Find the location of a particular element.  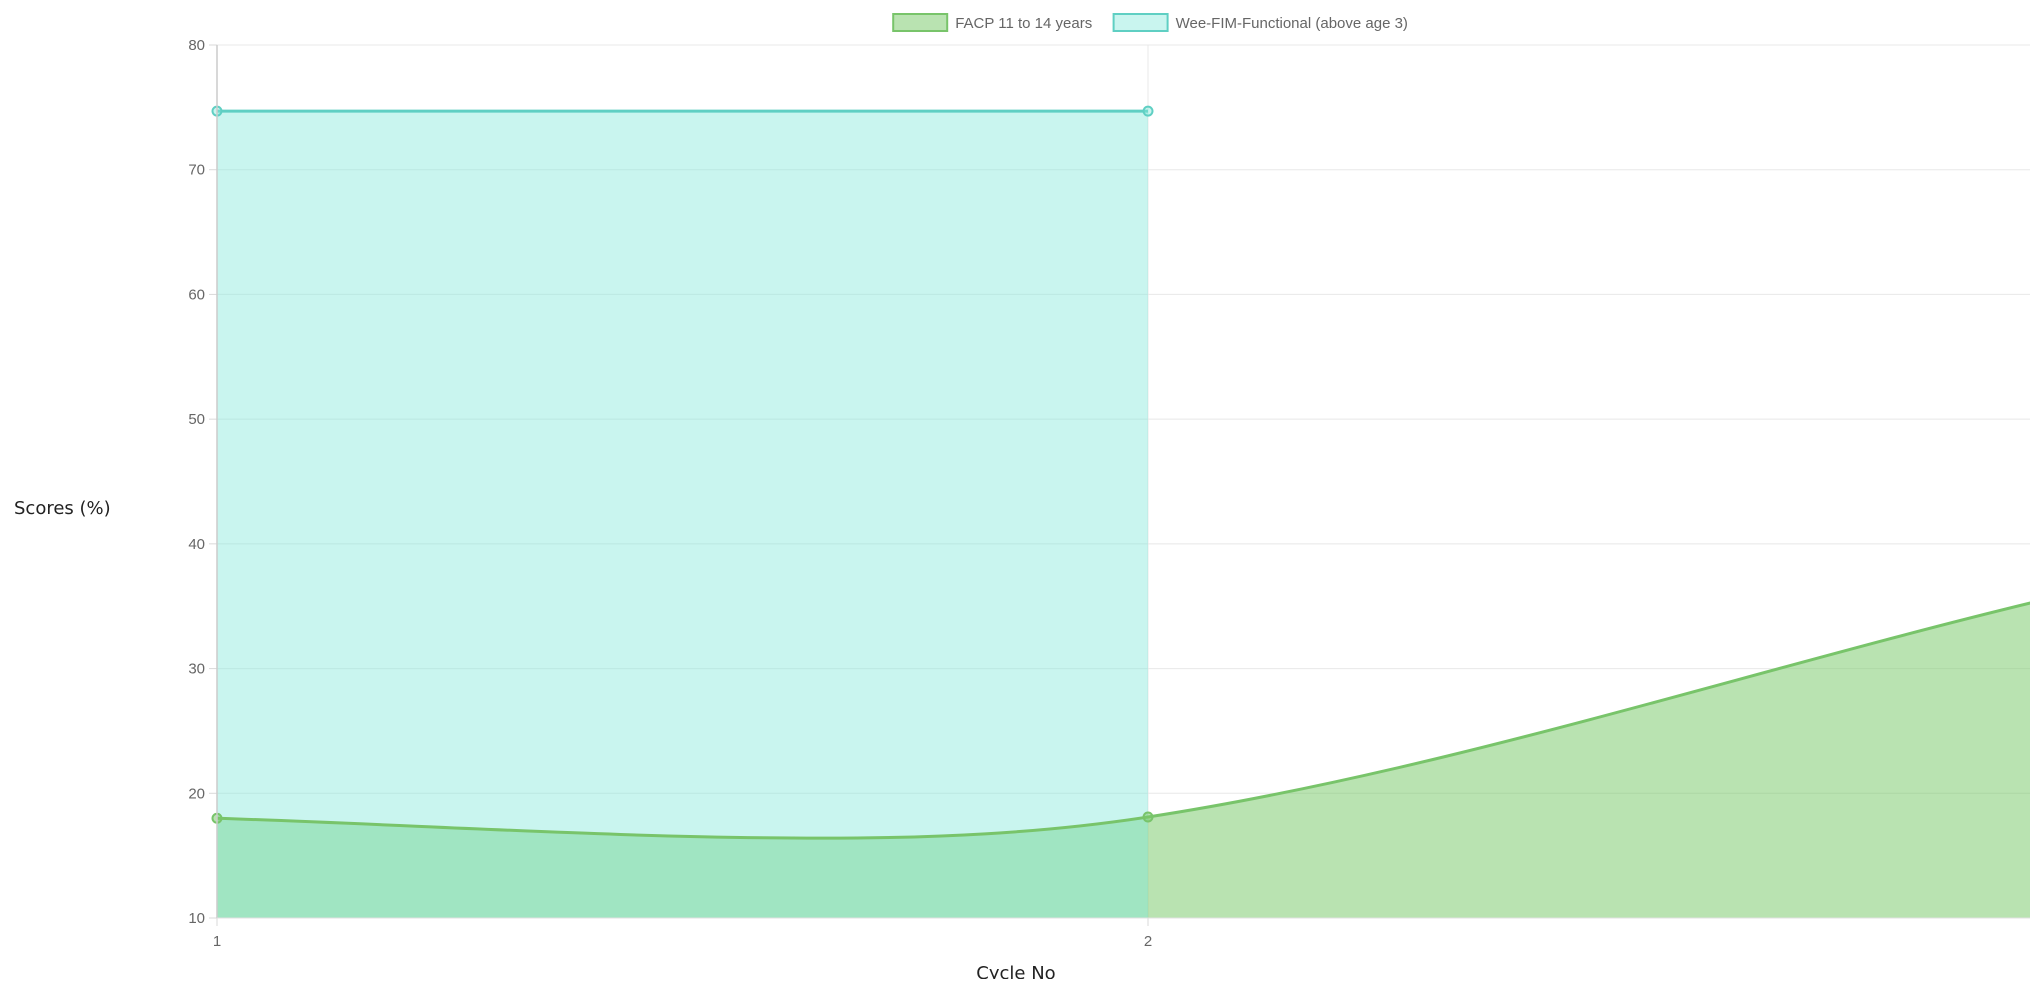

y-tick-label: 40 is located at coordinates (196, 544).